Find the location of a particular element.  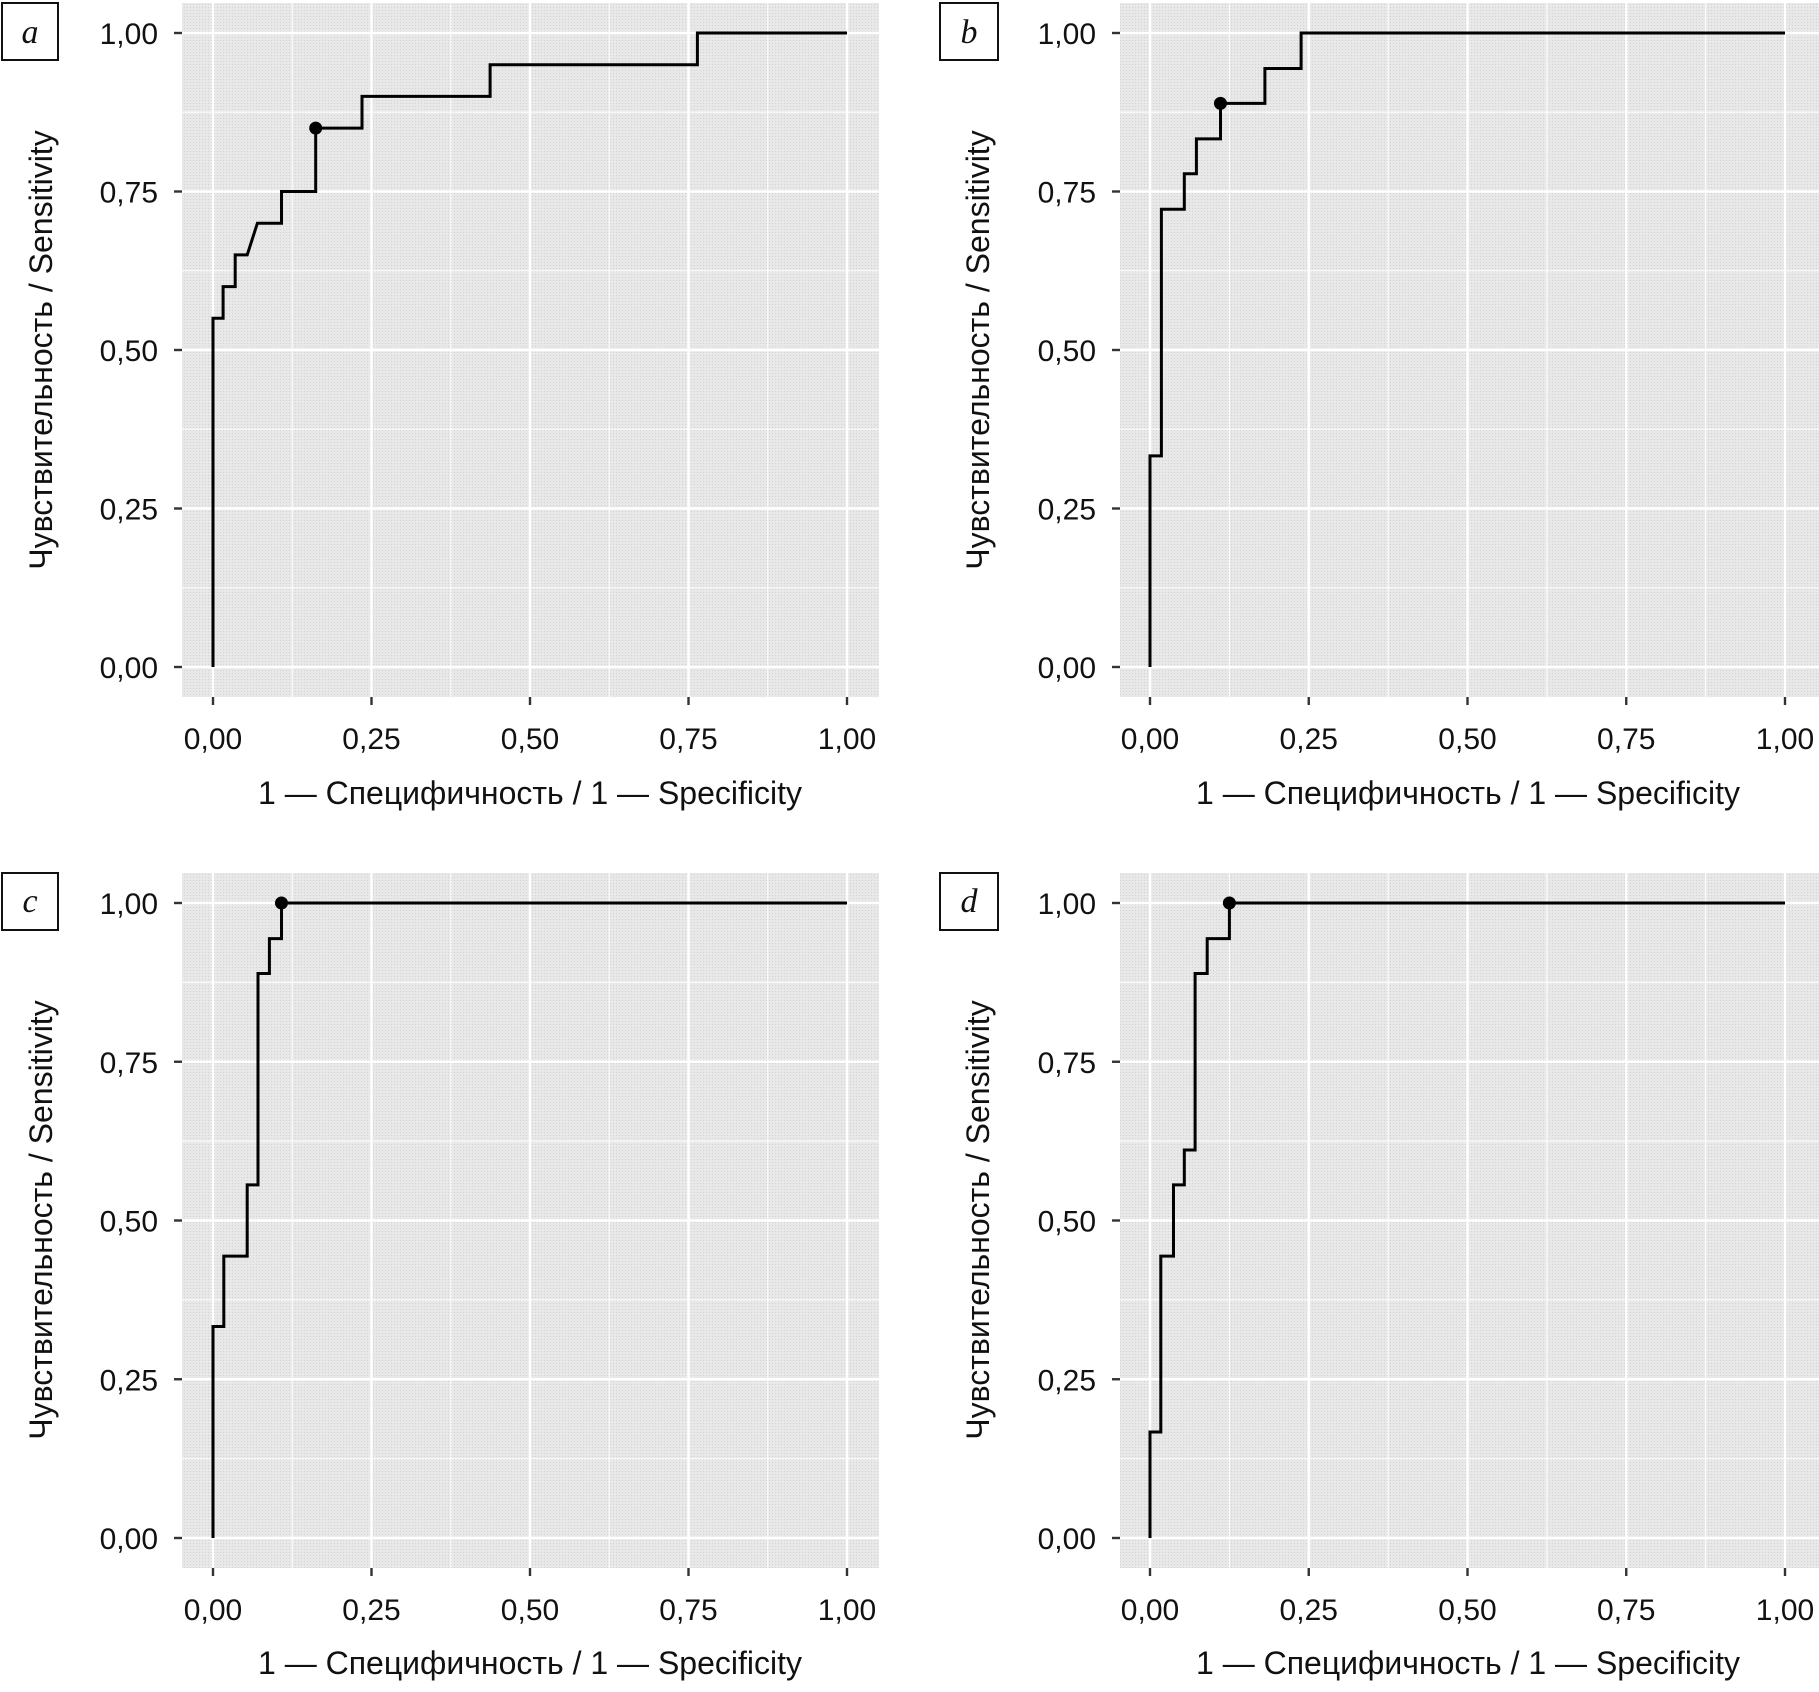

panel-label: a is located at coordinates (30, 32).